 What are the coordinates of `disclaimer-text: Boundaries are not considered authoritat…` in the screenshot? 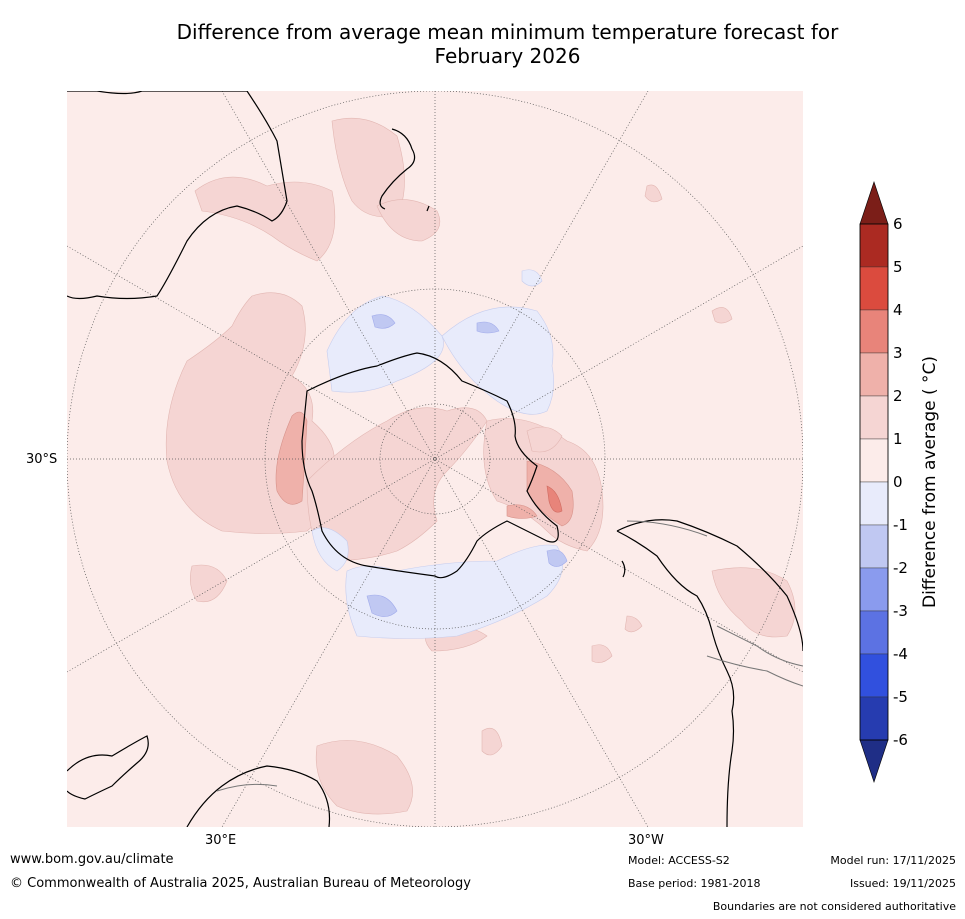 It's located at (834, 906).